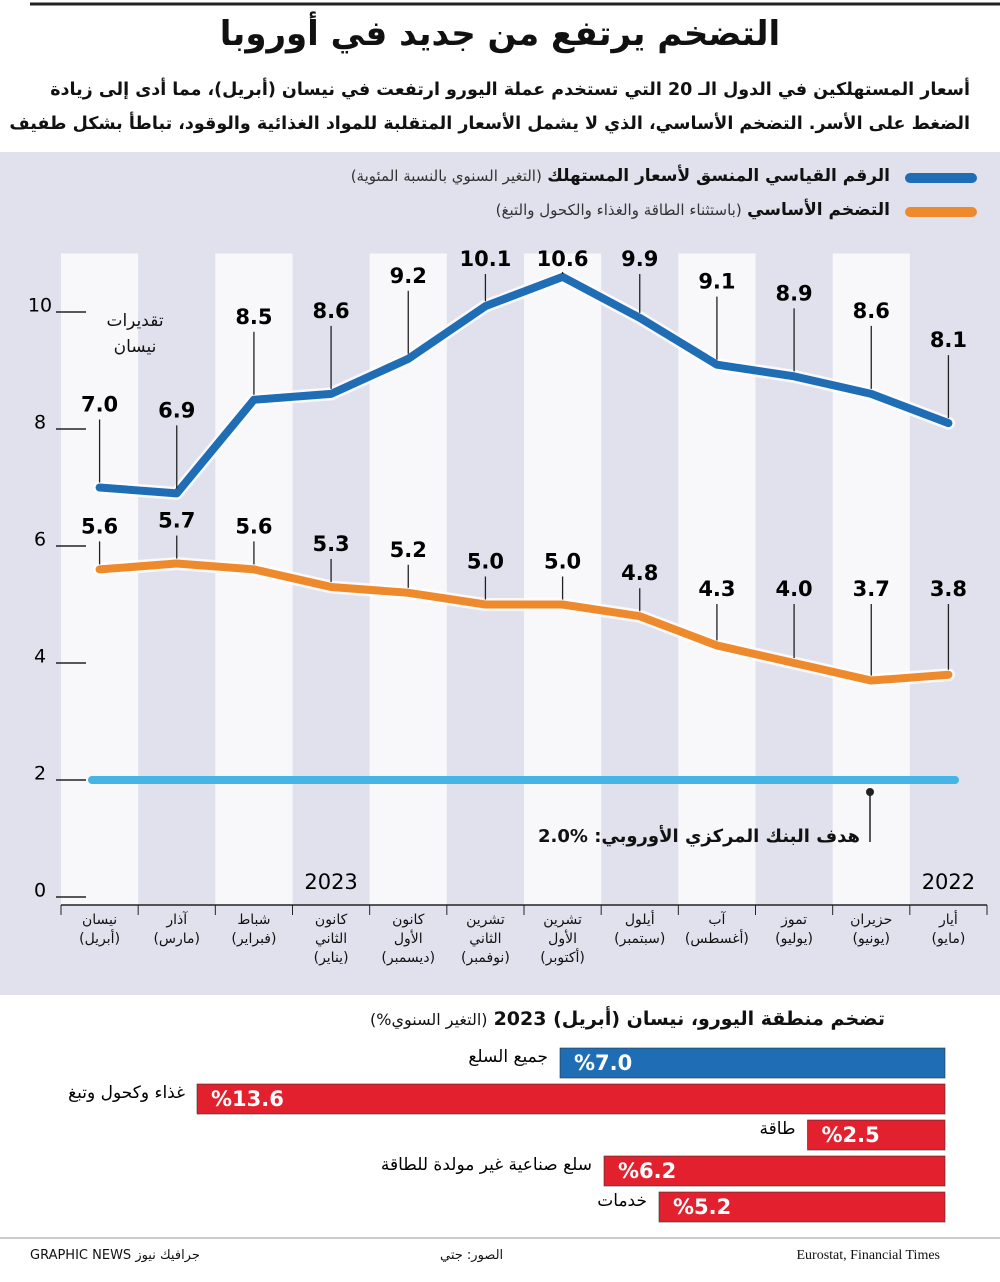 The image size is (1000, 1282). What do you see at coordinates (562, 939) in the screenshot?
I see `x-tick-label: تشرين الأول (أكتوبر)` at bounding box center [562, 939].